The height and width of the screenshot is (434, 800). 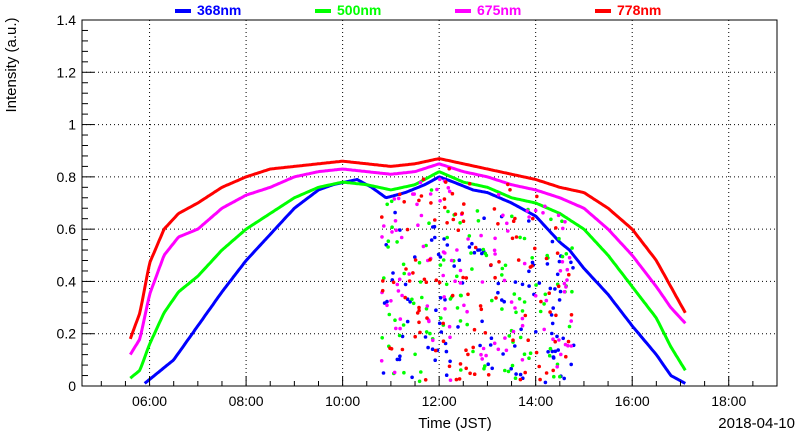 I want to click on y-tick-label: 0, so click(x=72, y=386).